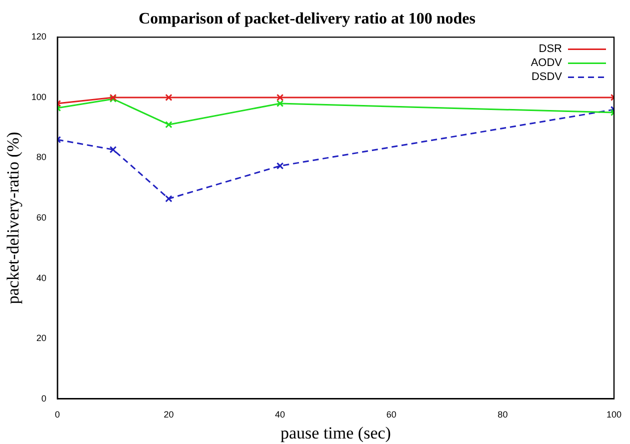 The image size is (630, 444). Describe the element at coordinates (335, 432) in the screenshot. I see `x-axis-title: pause time (sec)` at that location.